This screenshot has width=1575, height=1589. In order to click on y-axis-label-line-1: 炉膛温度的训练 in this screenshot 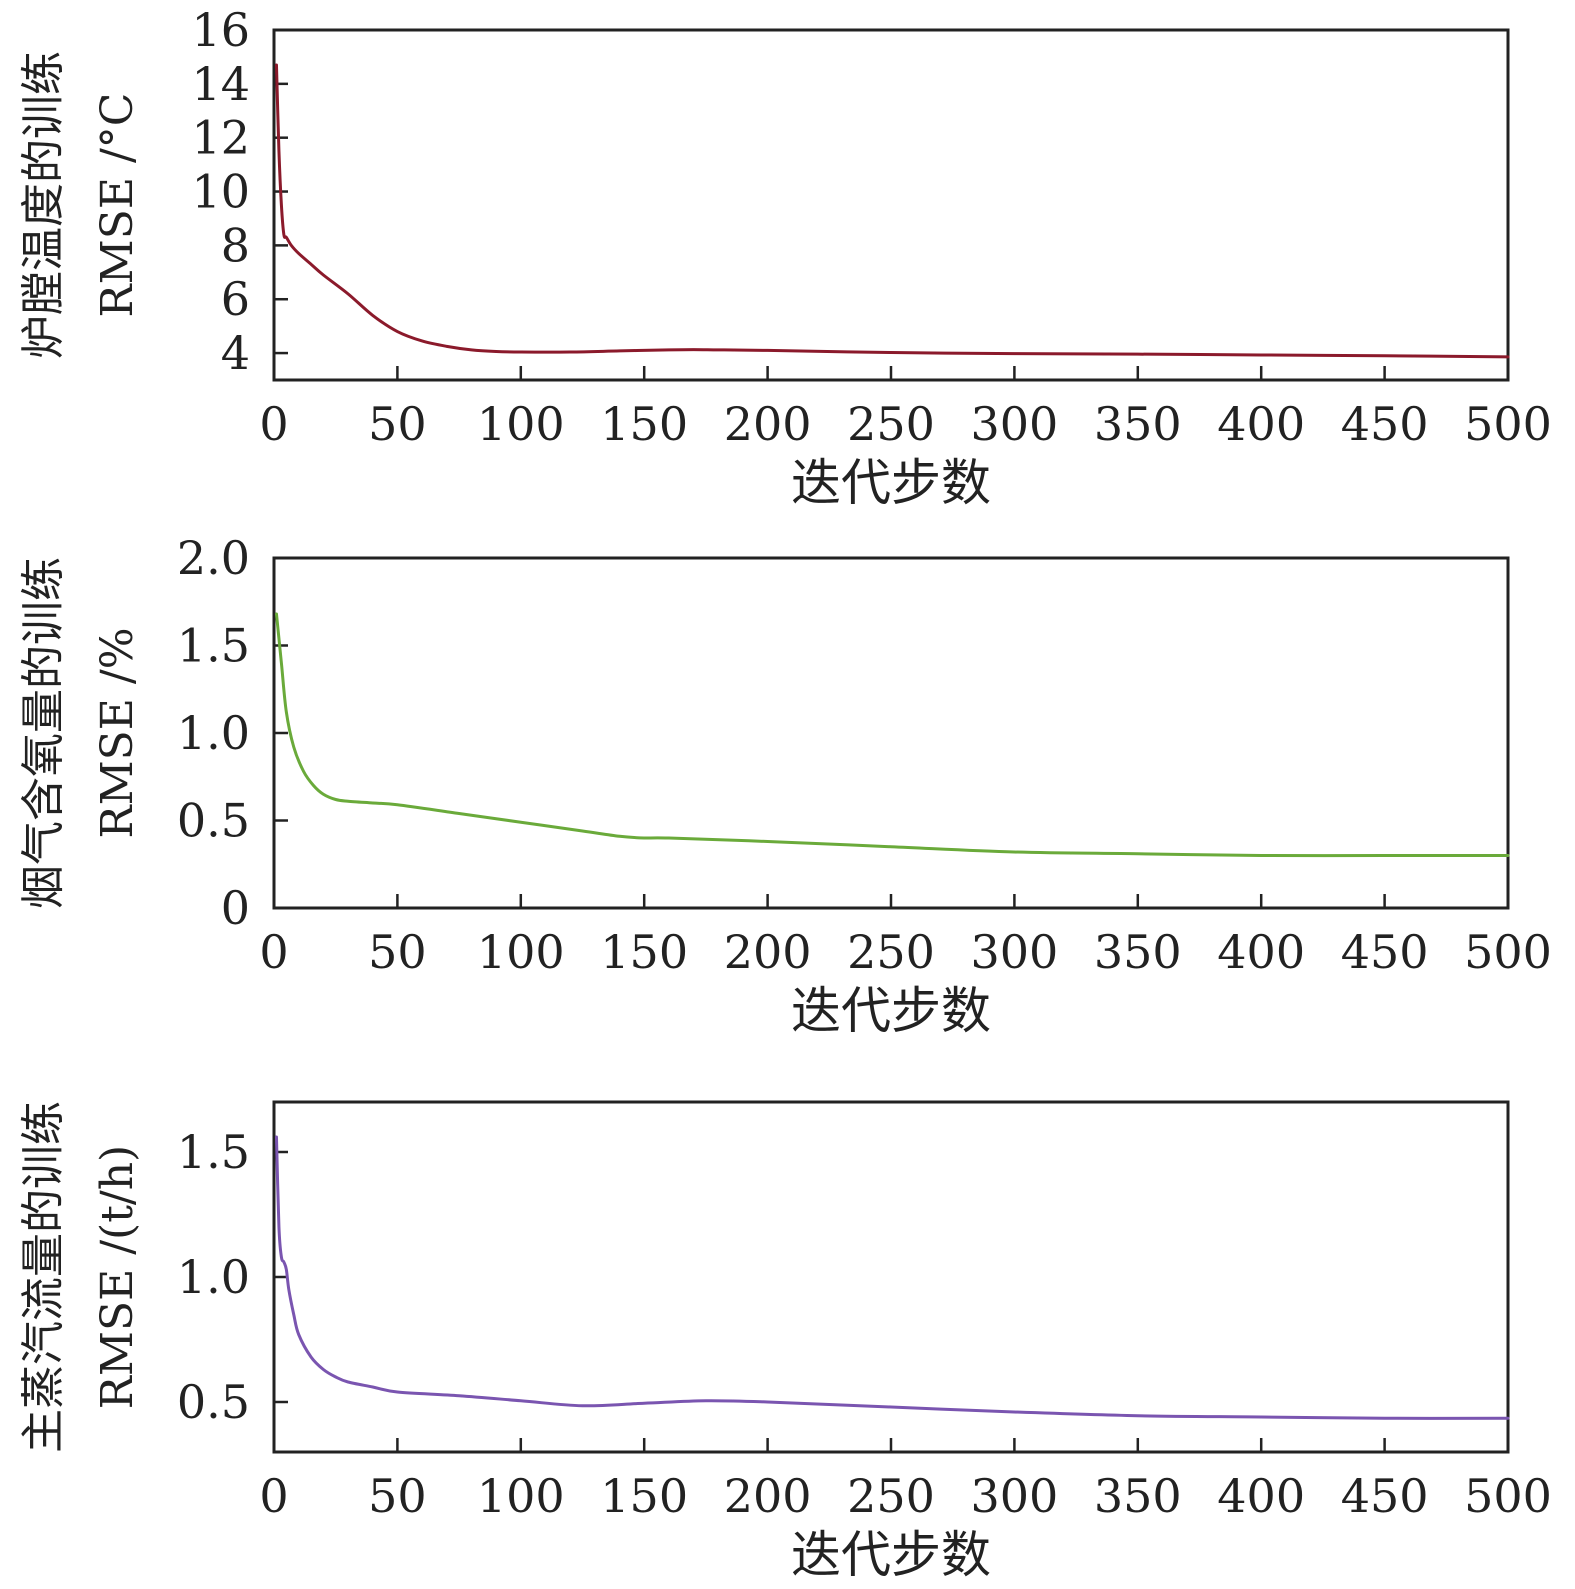, I will do `click(43, 205)`.